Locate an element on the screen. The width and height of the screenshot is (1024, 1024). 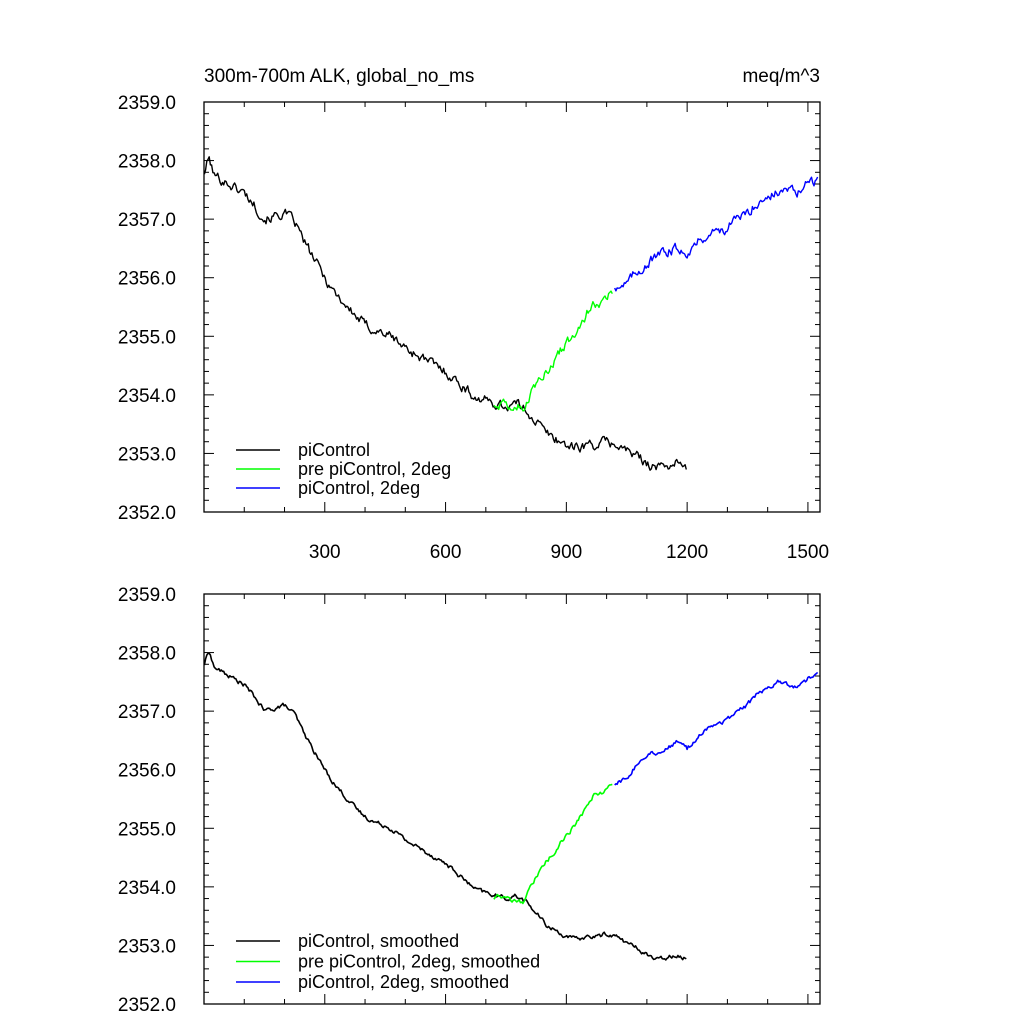
legend-label: piControl, 2deg, smoothed is located at coordinates (403, 982).